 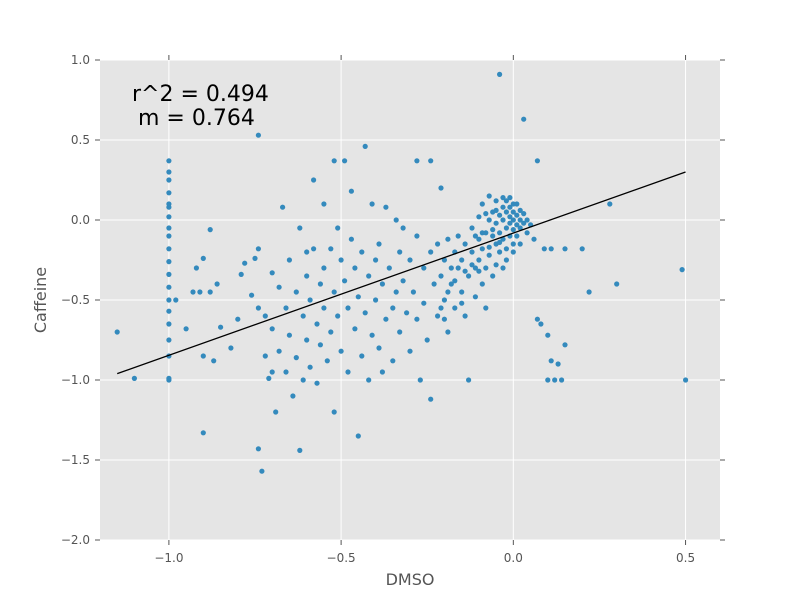 I want to click on x-tick-label: −0.5, so click(x=341, y=558).